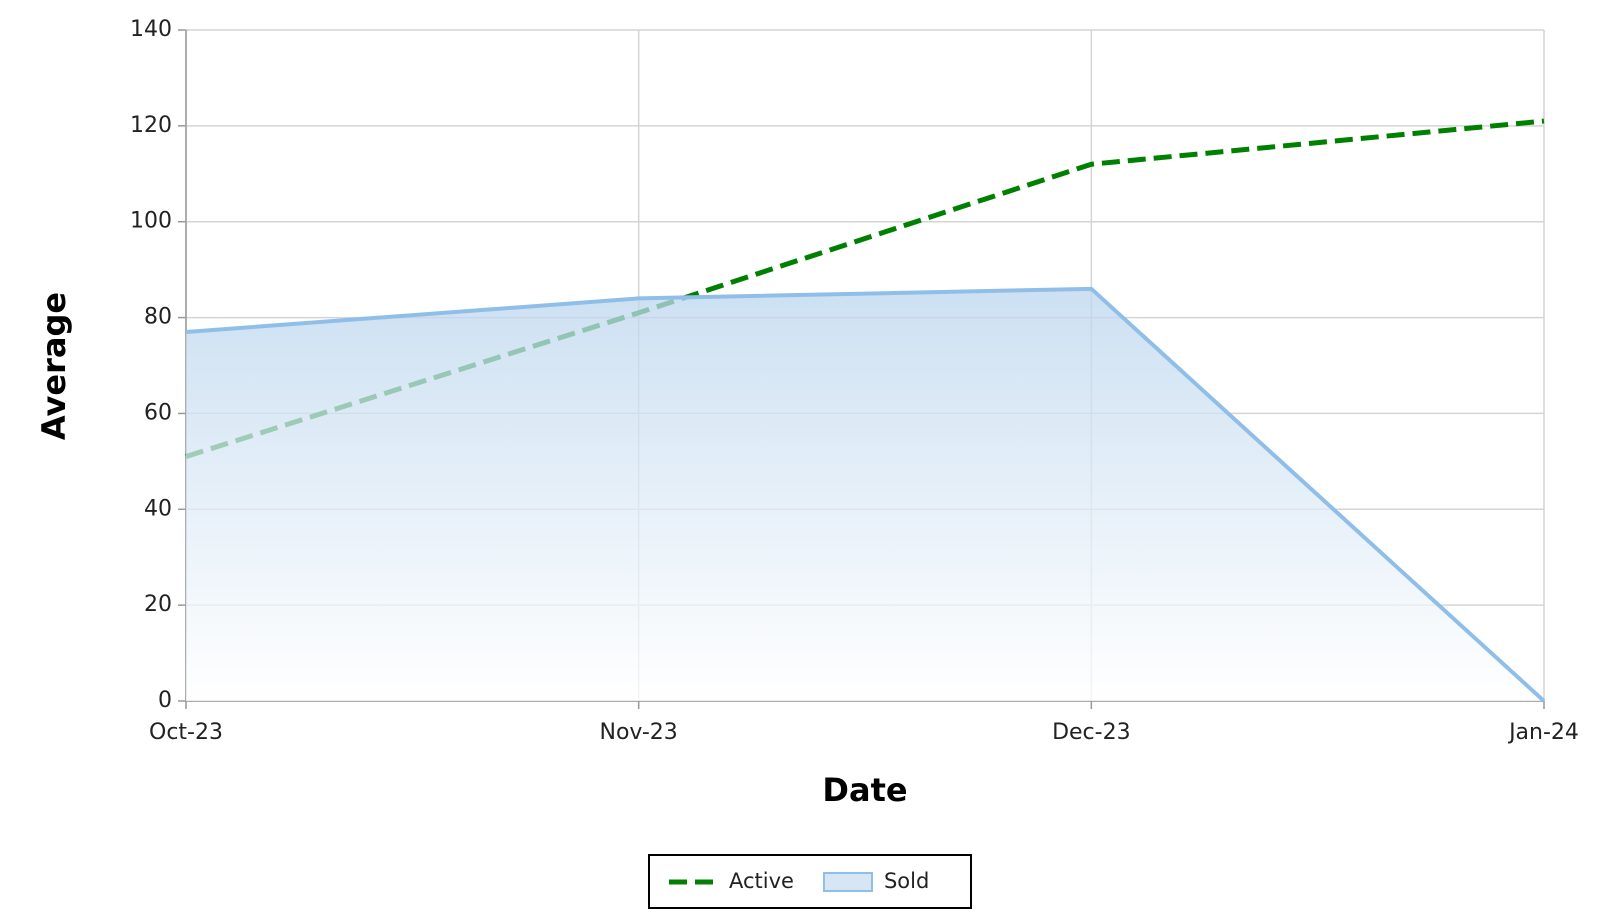 The width and height of the screenshot is (1615, 909). I want to click on legend-swatch, so click(847, 882).